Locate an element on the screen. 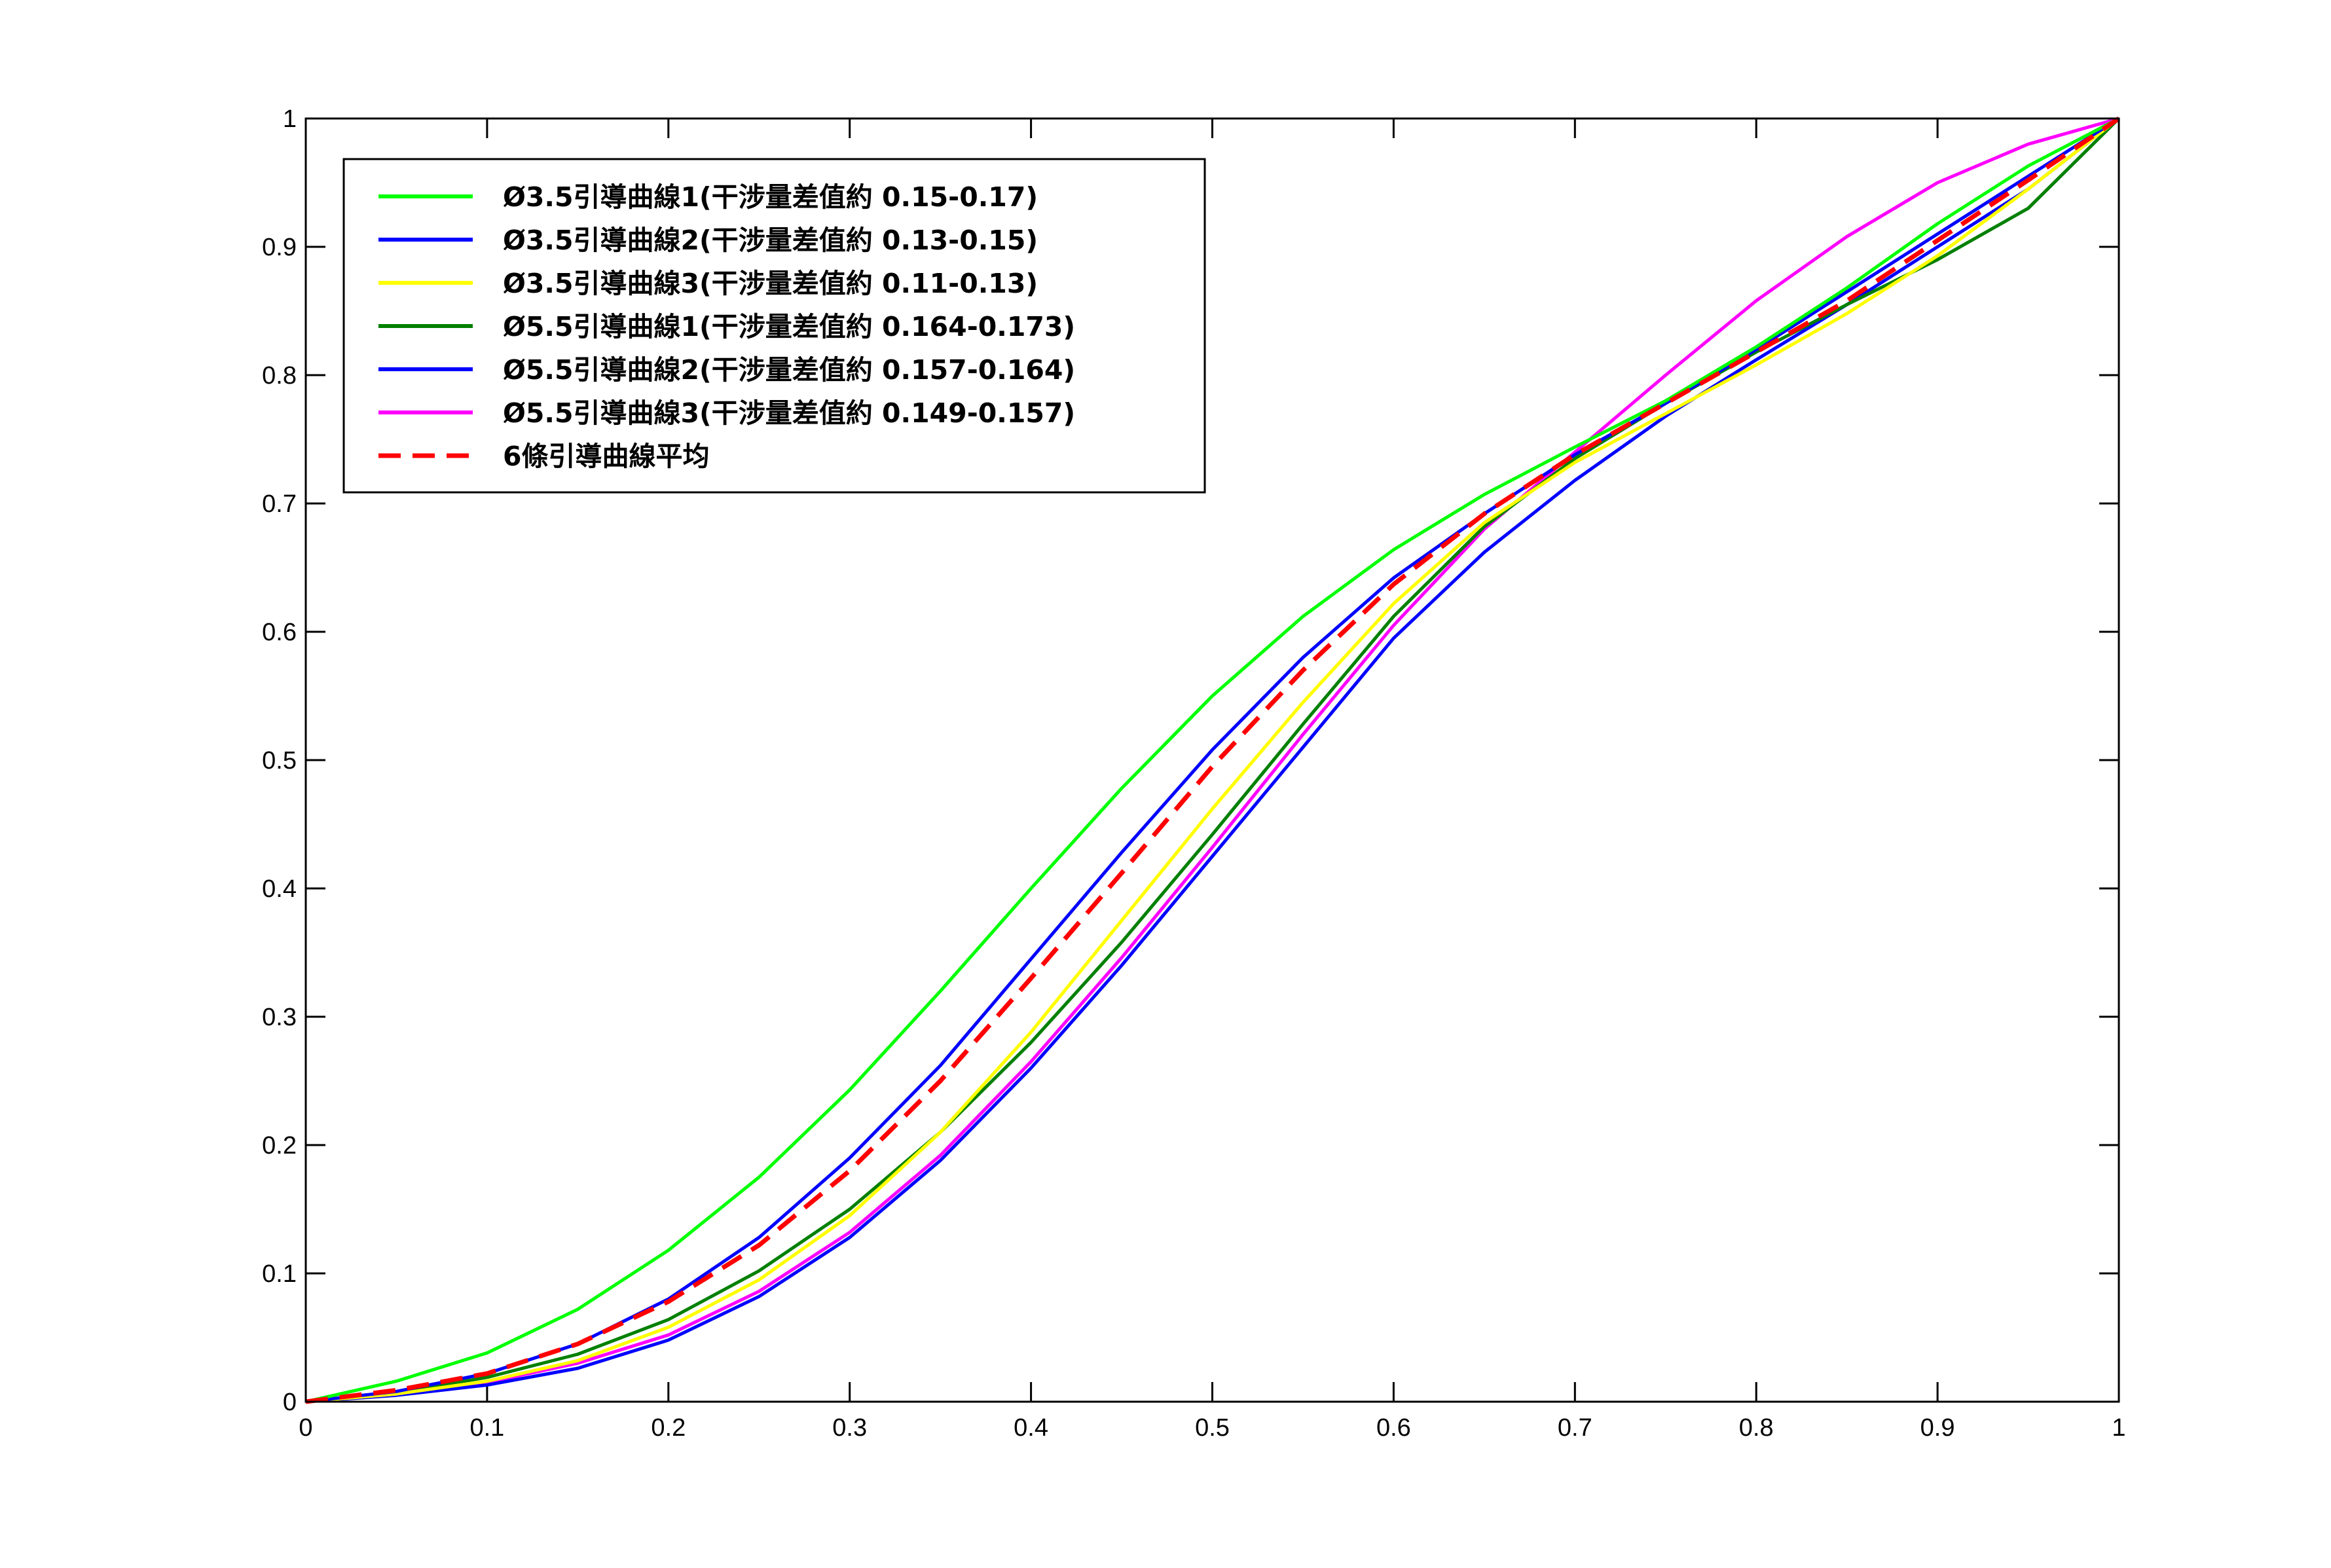  y-tick-label: 0.6 is located at coordinates (279, 632).